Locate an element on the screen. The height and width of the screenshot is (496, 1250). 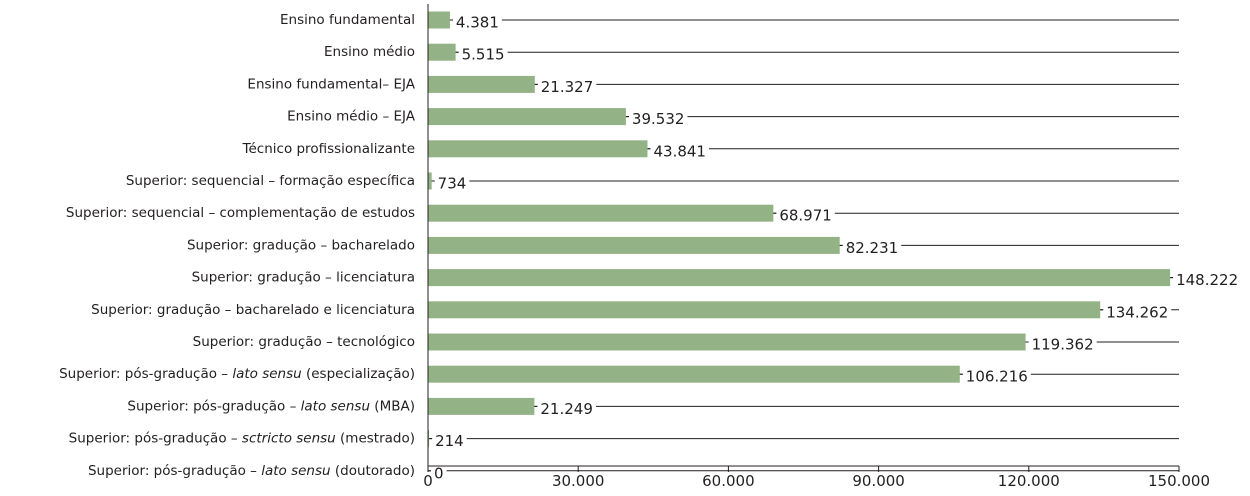
x-tick-label: 0 is located at coordinates (428, 481).